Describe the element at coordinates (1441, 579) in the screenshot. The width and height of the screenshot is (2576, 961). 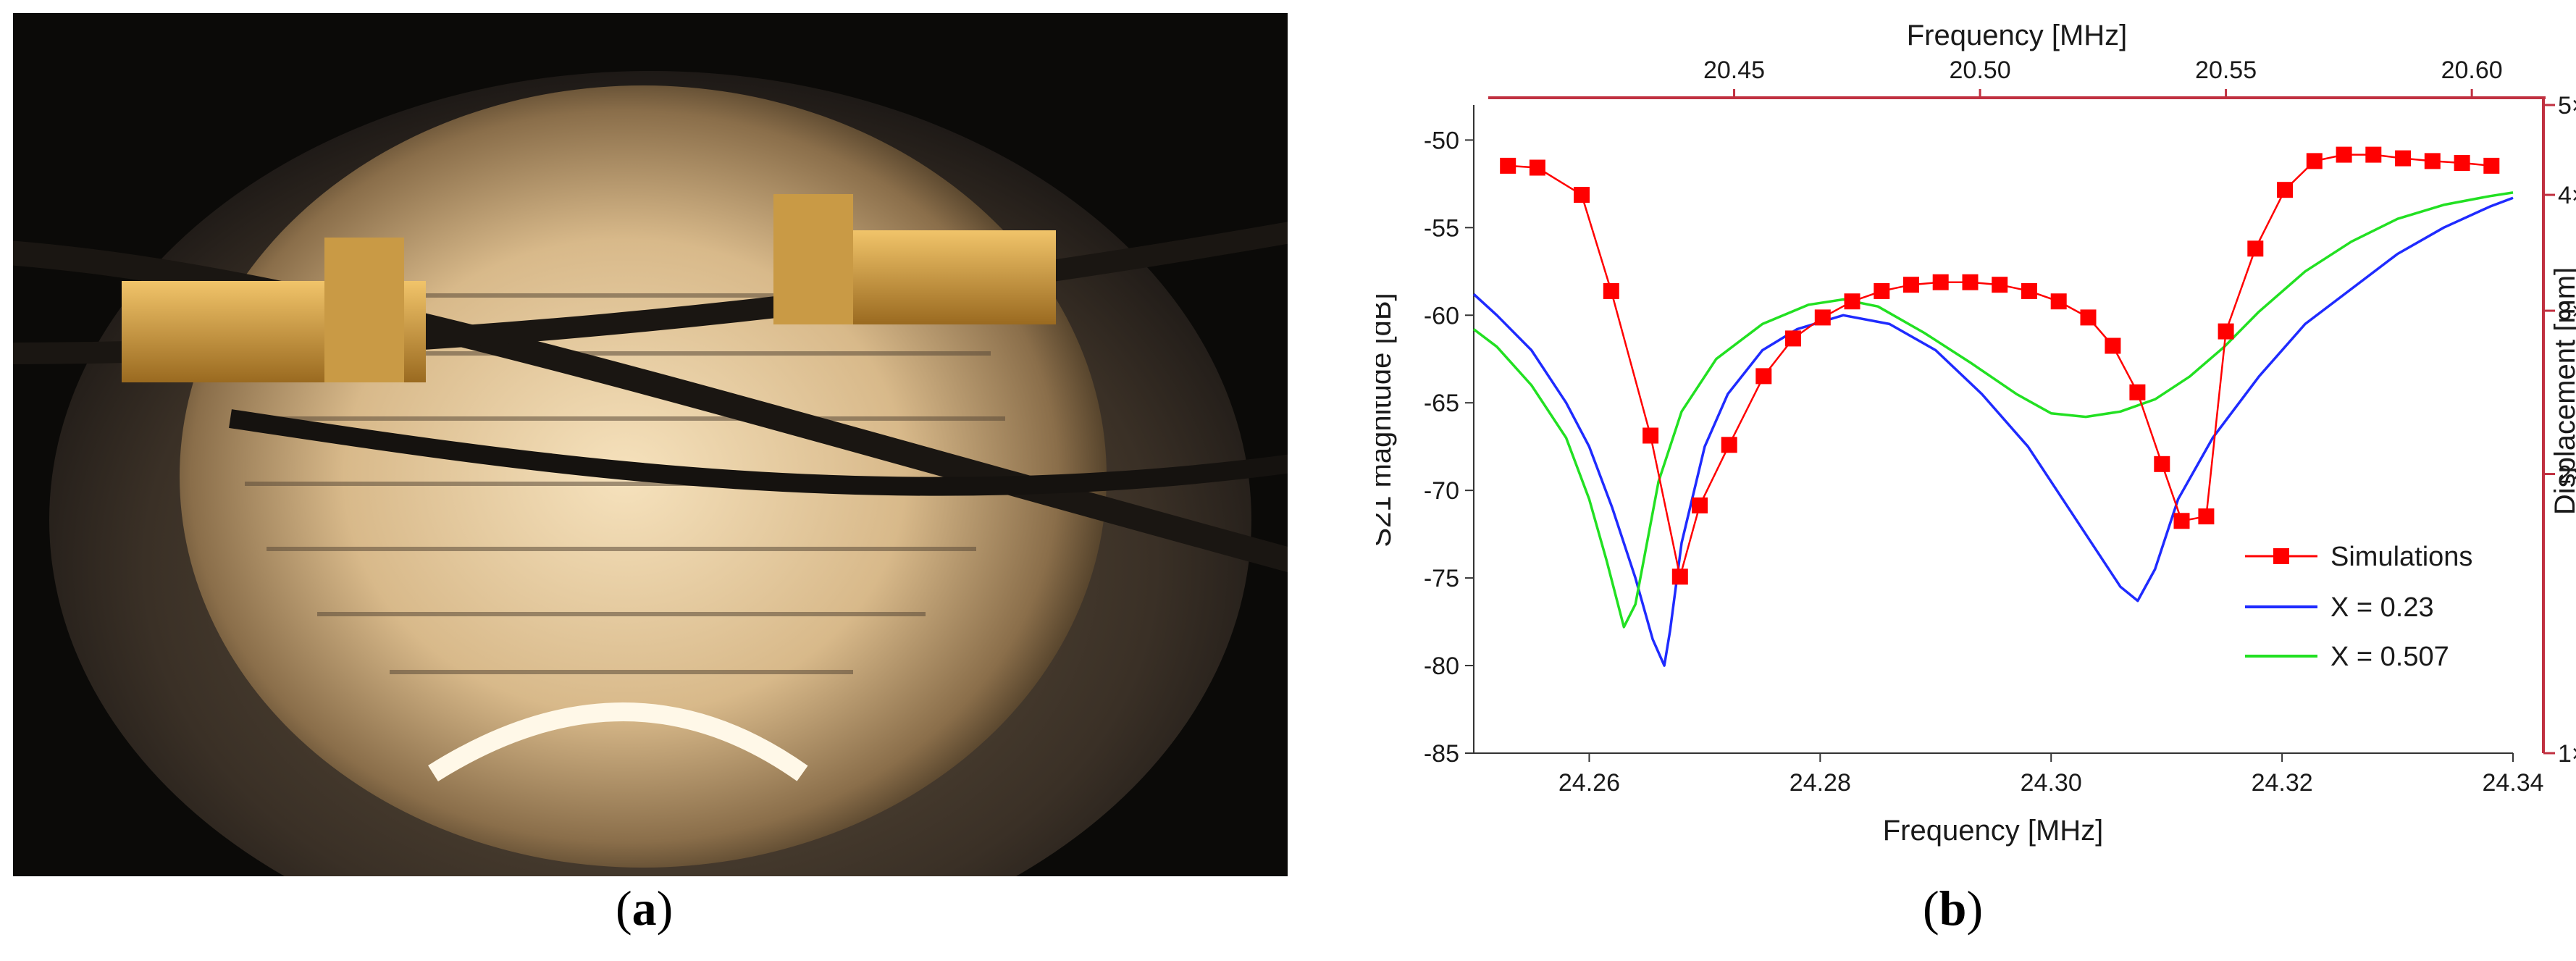
I see `y-tick-label-5: -75` at that location.